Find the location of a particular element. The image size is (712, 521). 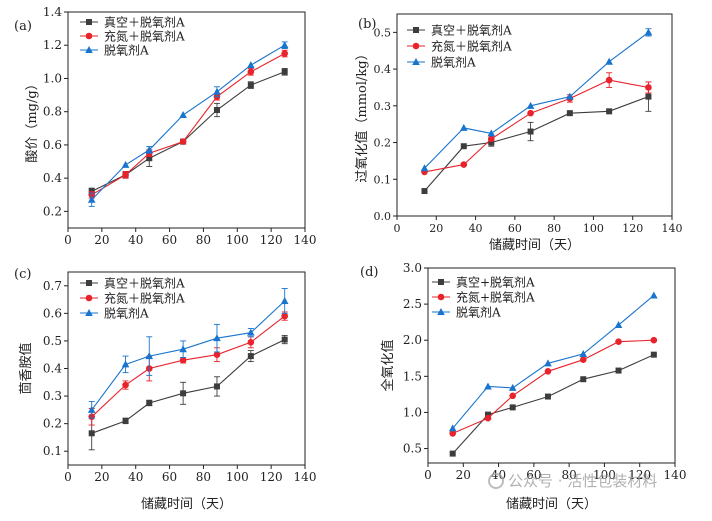

y-tick-label: 3.0 is located at coordinates (412, 268).